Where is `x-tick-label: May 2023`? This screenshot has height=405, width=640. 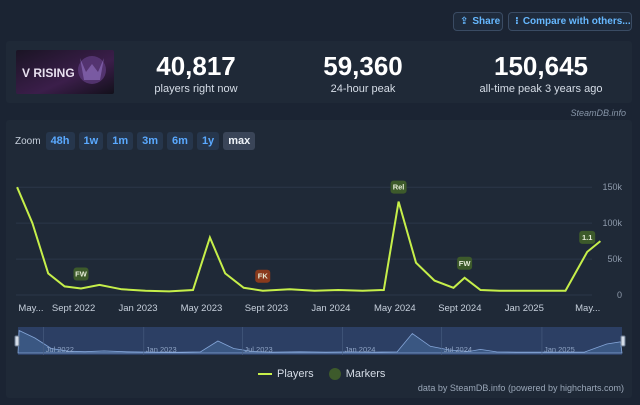
x-tick-label: May 2023 is located at coordinates (202, 308).